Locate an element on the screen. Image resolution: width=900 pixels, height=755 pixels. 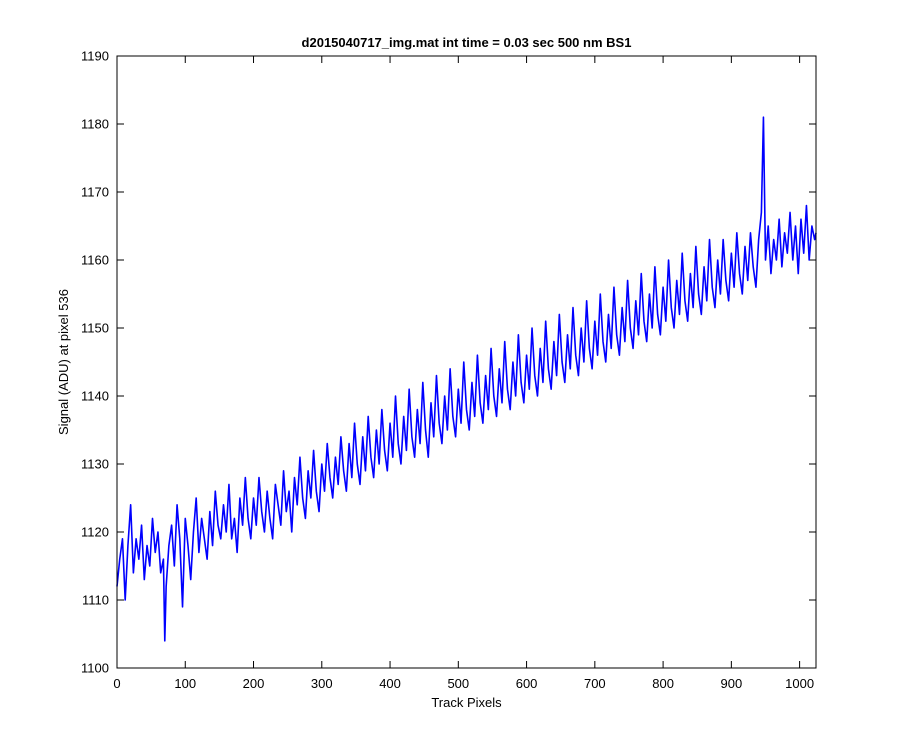
y-tick-label: 1180 is located at coordinates (95, 124).